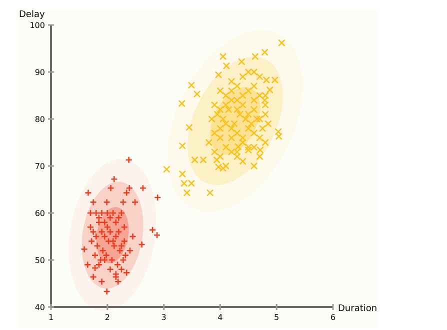 The width and height of the screenshot is (447, 330). Describe the element at coordinates (39, 166) in the screenshot. I see `y-tick-label: 70` at that location.